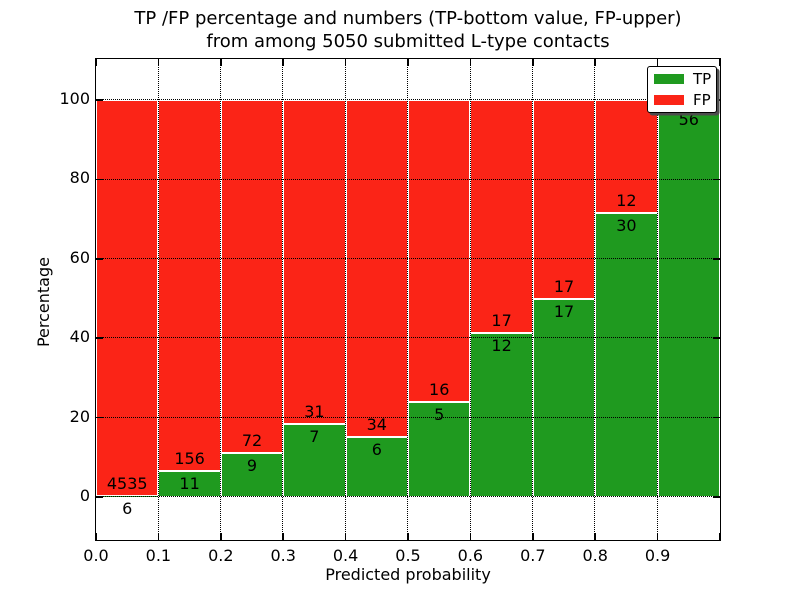 This screenshot has height=600, width=800. I want to click on x-tick-label: 0.3, so click(283, 555).